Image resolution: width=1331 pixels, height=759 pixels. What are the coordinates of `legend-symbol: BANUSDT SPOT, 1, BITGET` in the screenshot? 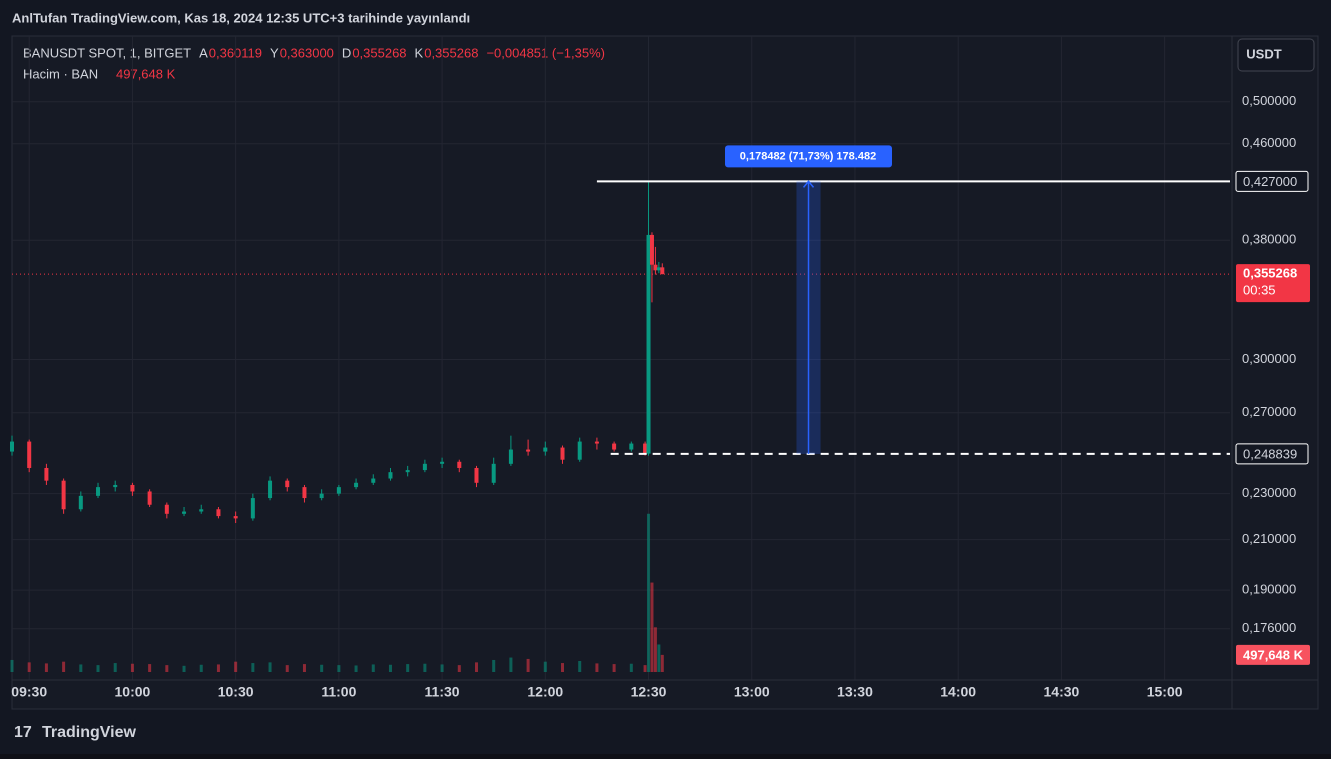 It's located at (107, 52).